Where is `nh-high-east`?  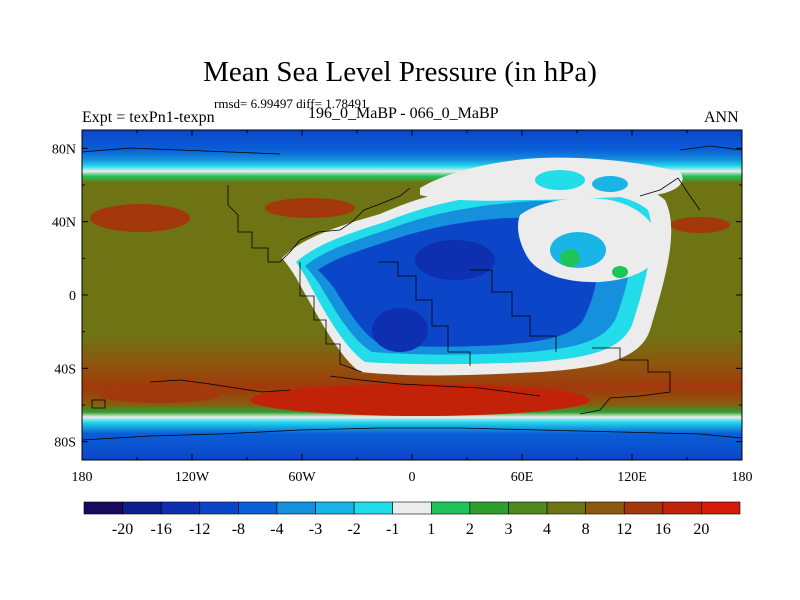 nh-high-east is located at coordinates (700, 225).